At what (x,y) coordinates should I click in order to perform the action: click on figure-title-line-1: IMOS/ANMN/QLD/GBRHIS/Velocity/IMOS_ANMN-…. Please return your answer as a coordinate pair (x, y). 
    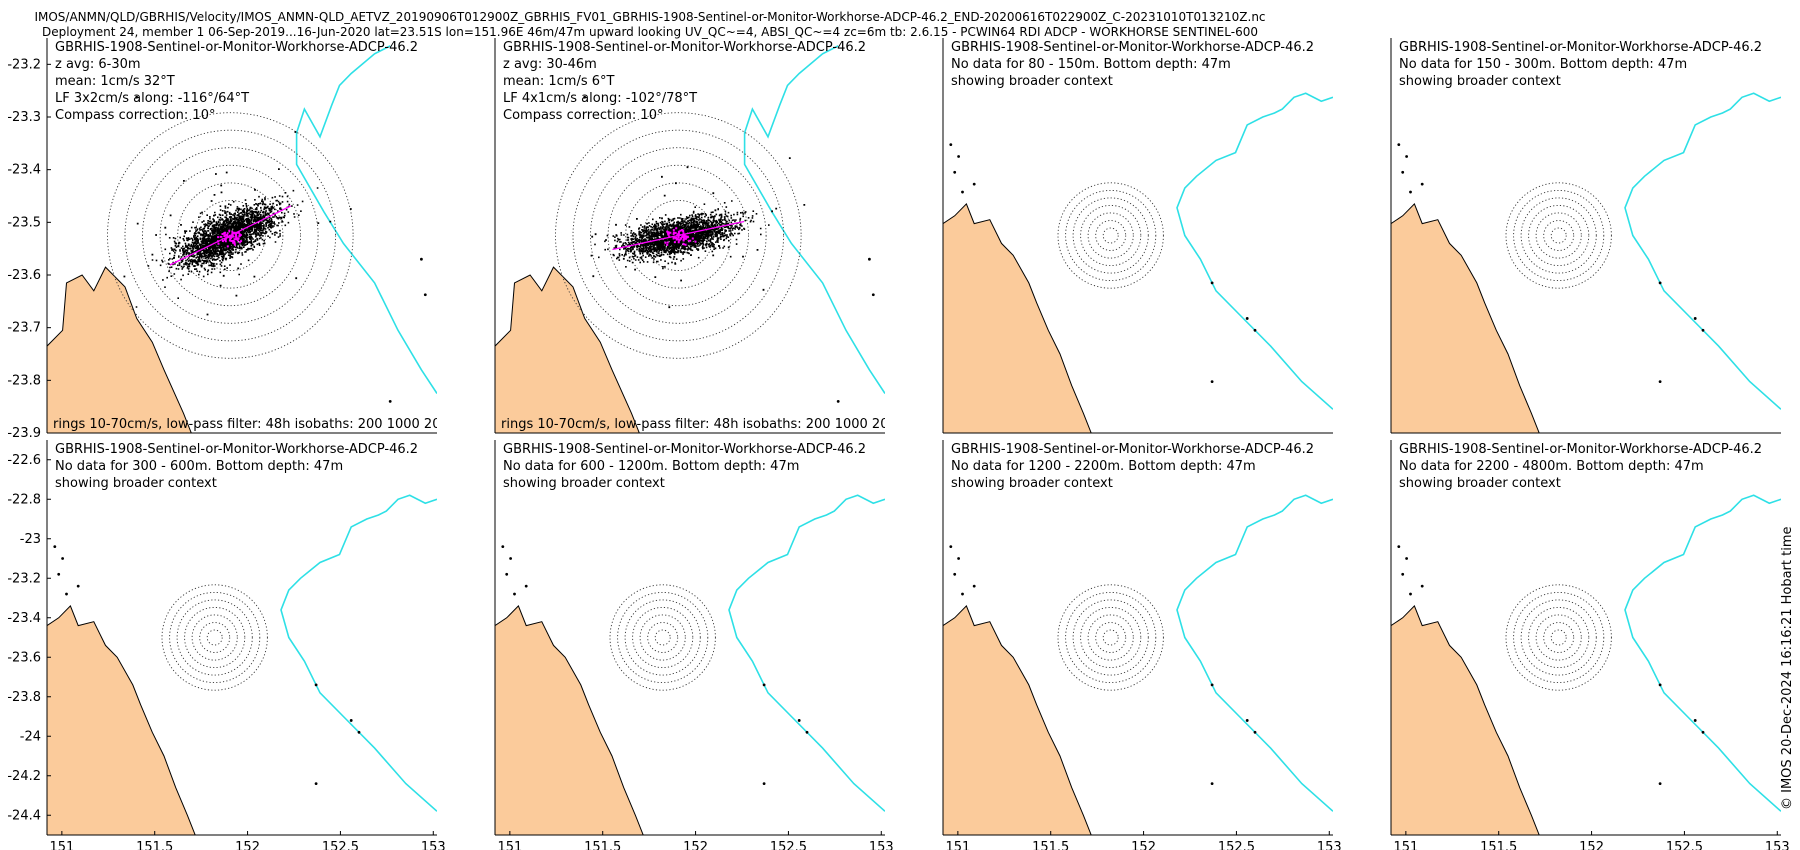
    Looking at the image, I should click on (650, 17).